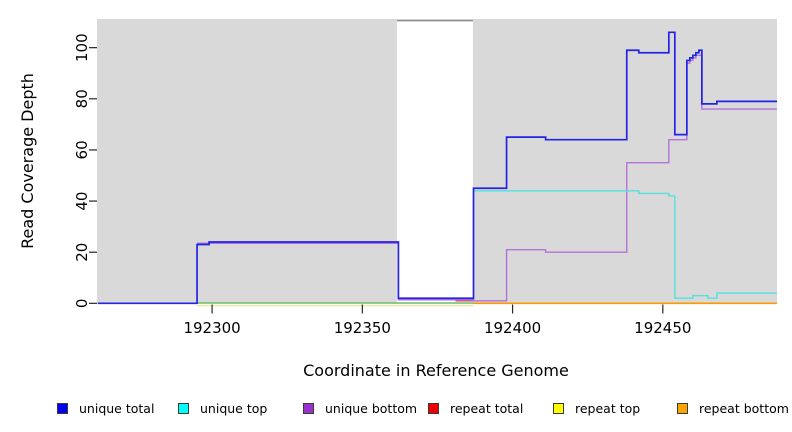  What do you see at coordinates (625, 244) in the screenshot?
I see `series-unique-top` at bounding box center [625, 244].